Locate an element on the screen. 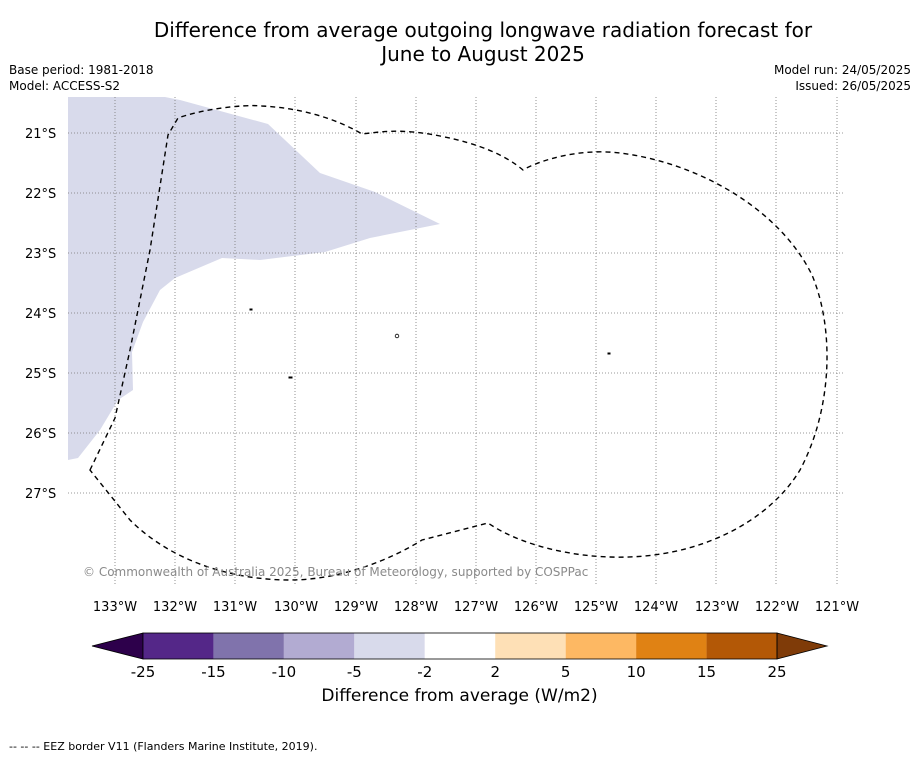 Image resolution: width=919 pixels, height=758 pixels. island-marks is located at coordinates (430, 343).